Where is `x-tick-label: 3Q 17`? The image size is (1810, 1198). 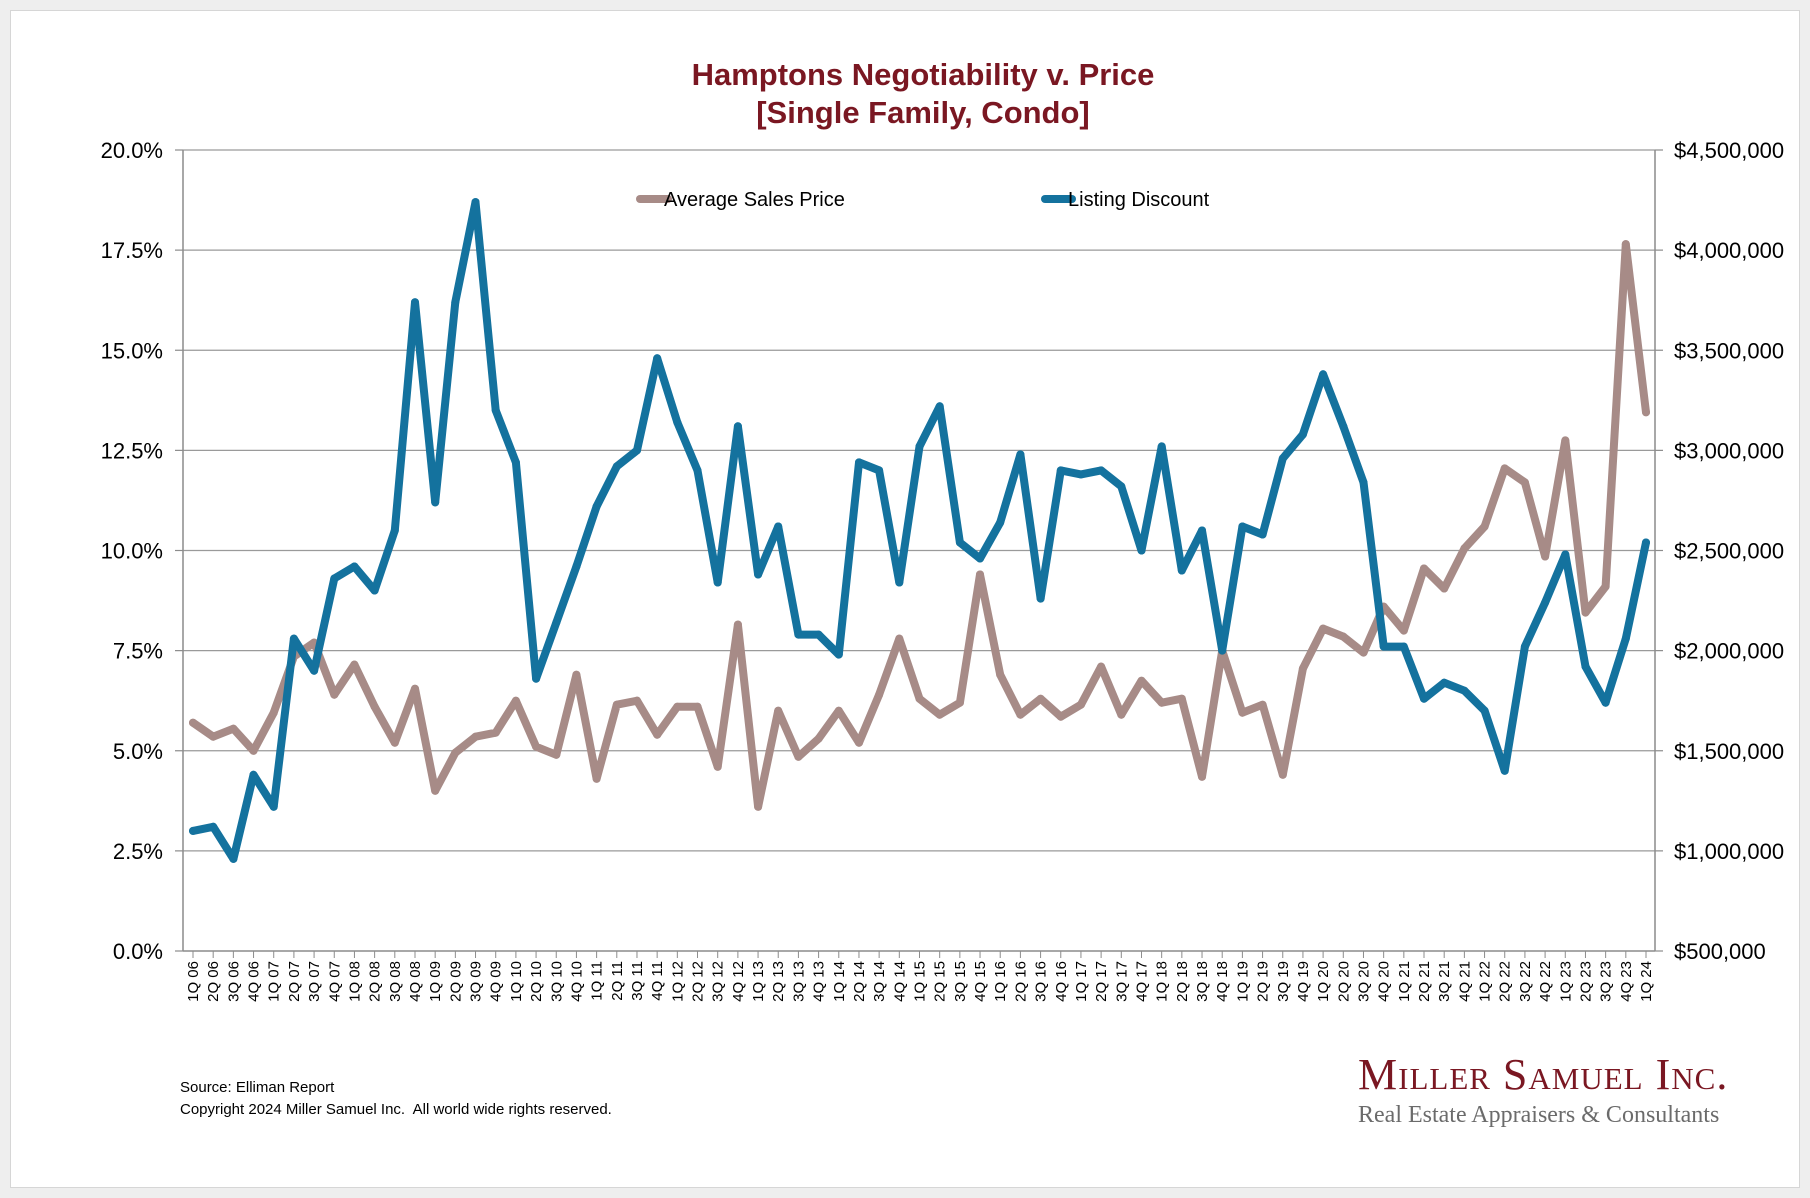 x-tick-label: 3Q 17 is located at coordinates (1121, 981).